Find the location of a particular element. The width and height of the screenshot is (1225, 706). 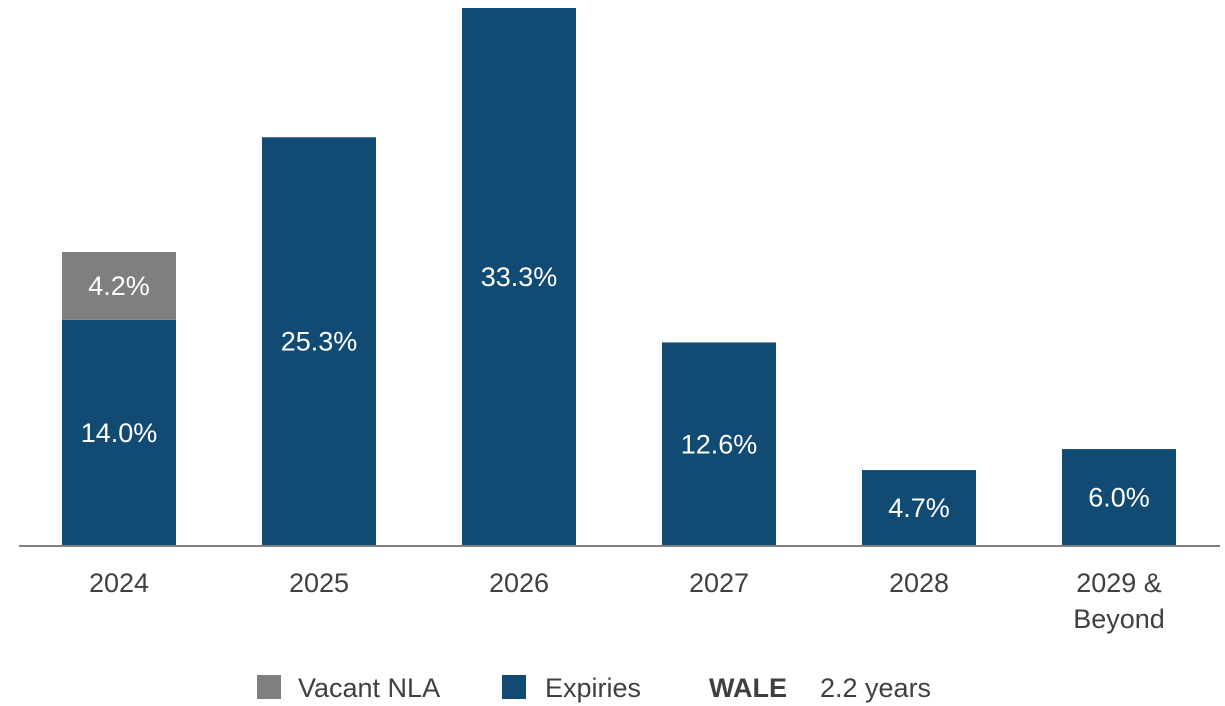

value-label: 6.0% is located at coordinates (1119, 498).